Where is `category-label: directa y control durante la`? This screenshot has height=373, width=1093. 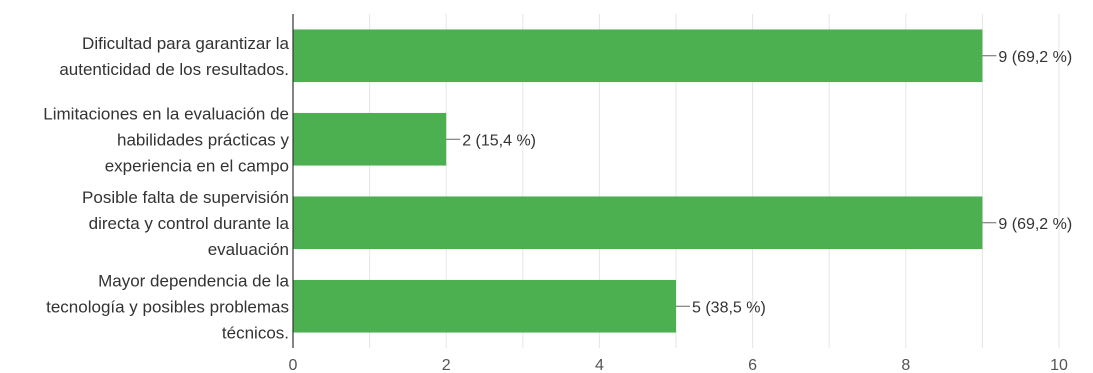 category-label: directa y control durante la is located at coordinates (189, 223).